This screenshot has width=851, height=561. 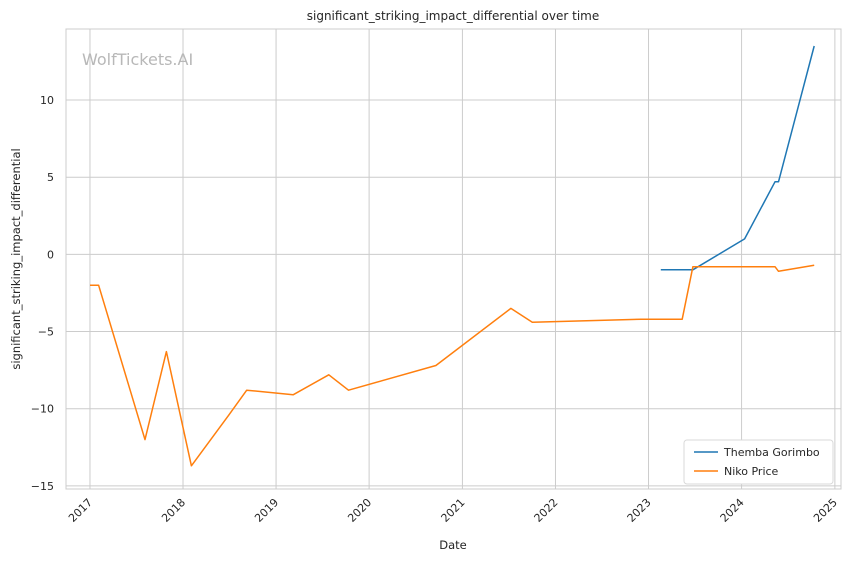 What do you see at coordinates (737, 158) in the screenshot?
I see `series-line-themba-gorimbo` at bounding box center [737, 158].